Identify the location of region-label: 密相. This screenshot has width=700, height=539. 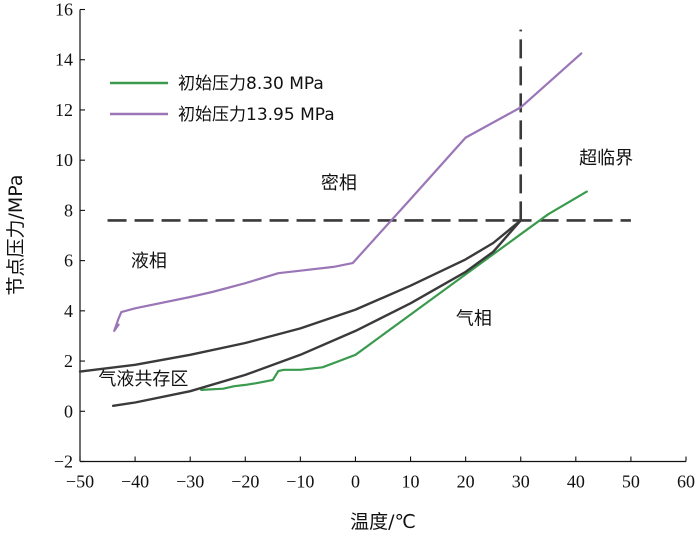
(339, 183).